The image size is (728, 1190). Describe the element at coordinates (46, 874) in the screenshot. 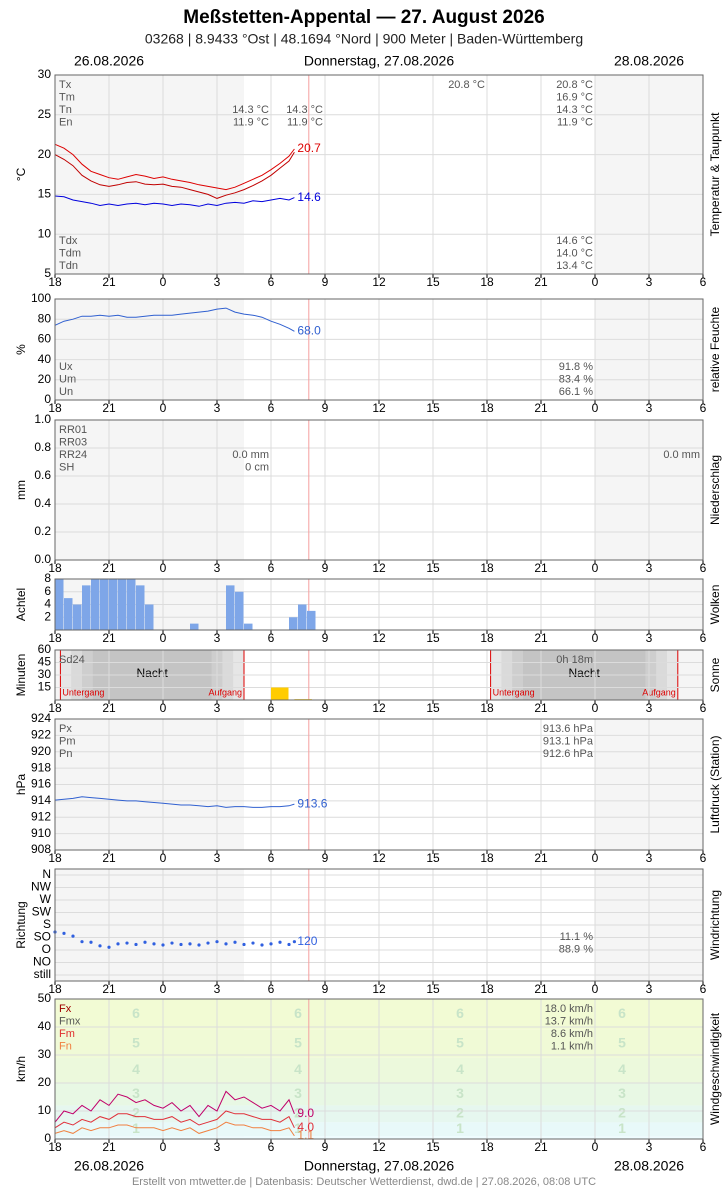

I see `y-tick-label: N` at that location.